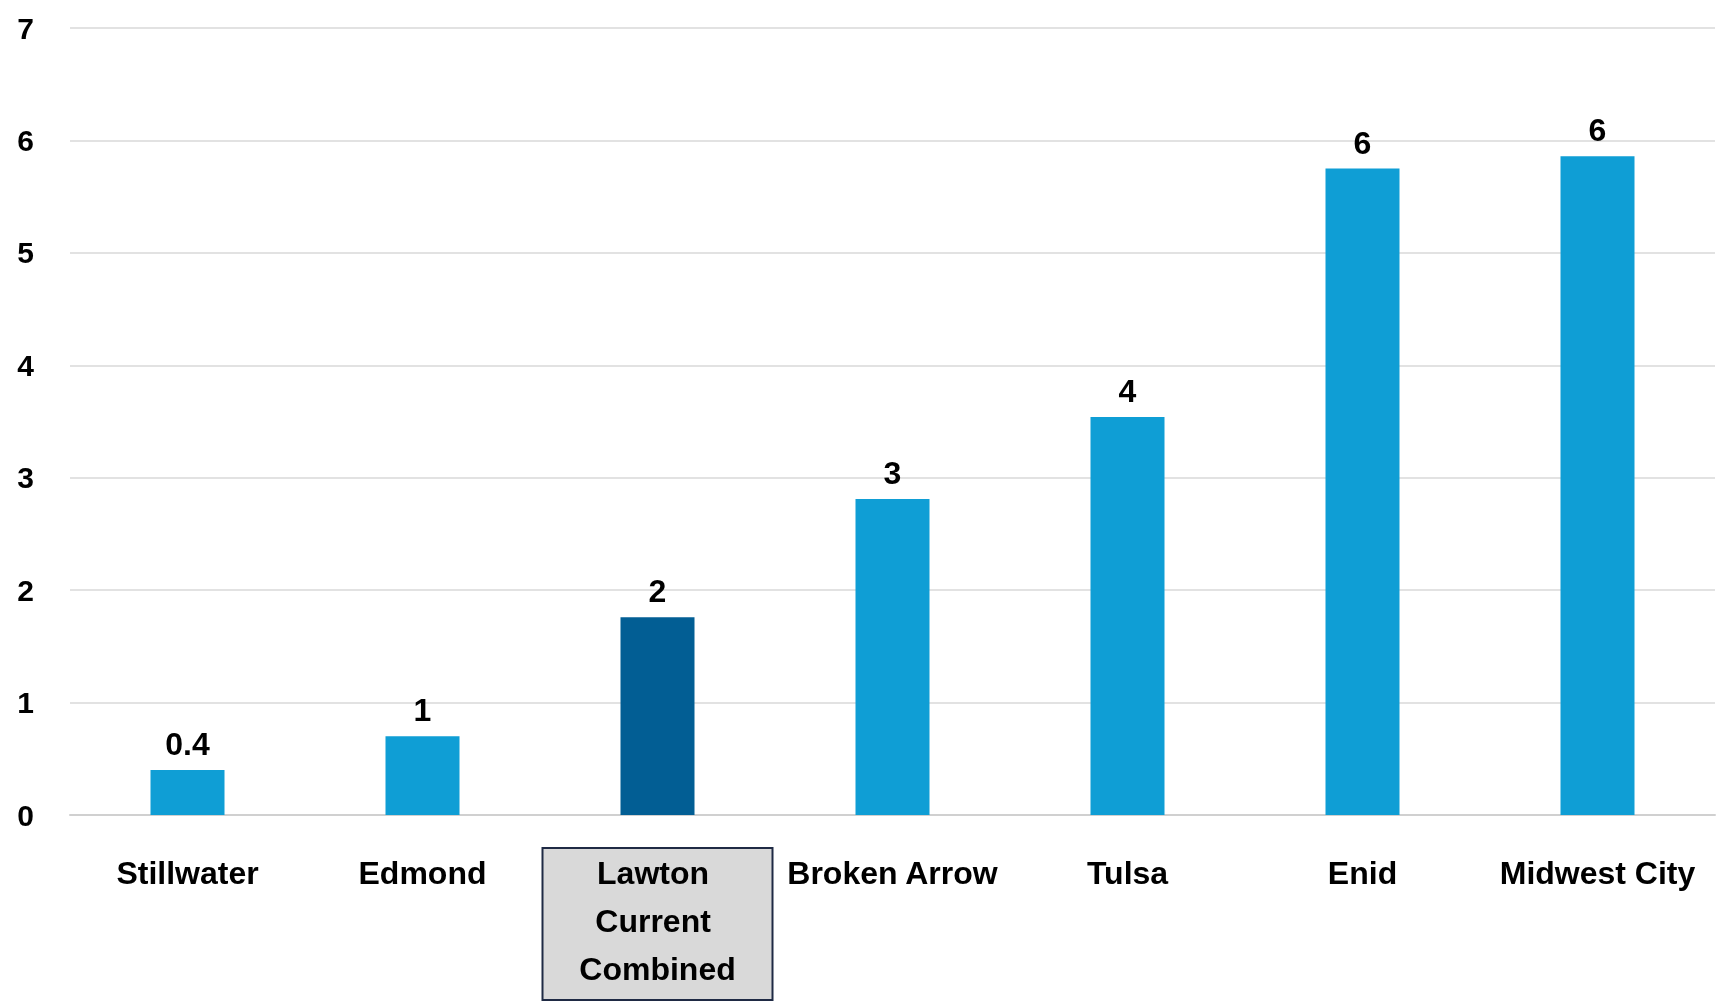 The height and width of the screenshot is (1005, 1723). What do you see at coordinates (25, 590) in the screenshot?
I see `y-tick-label: 2` at bounding box center [25, 590].